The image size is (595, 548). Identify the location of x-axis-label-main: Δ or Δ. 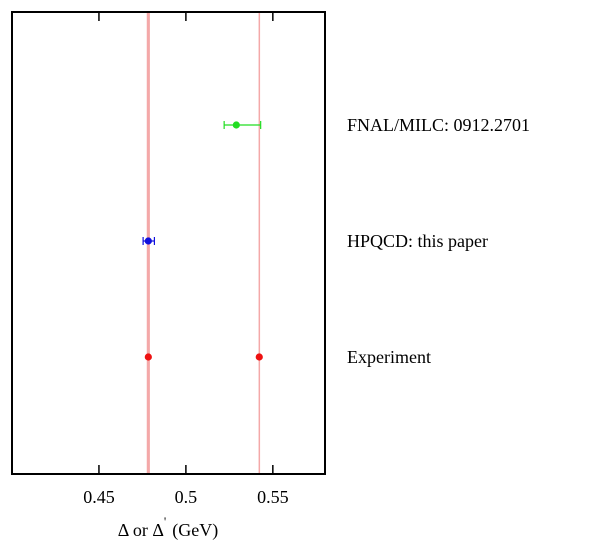
(141, 530).